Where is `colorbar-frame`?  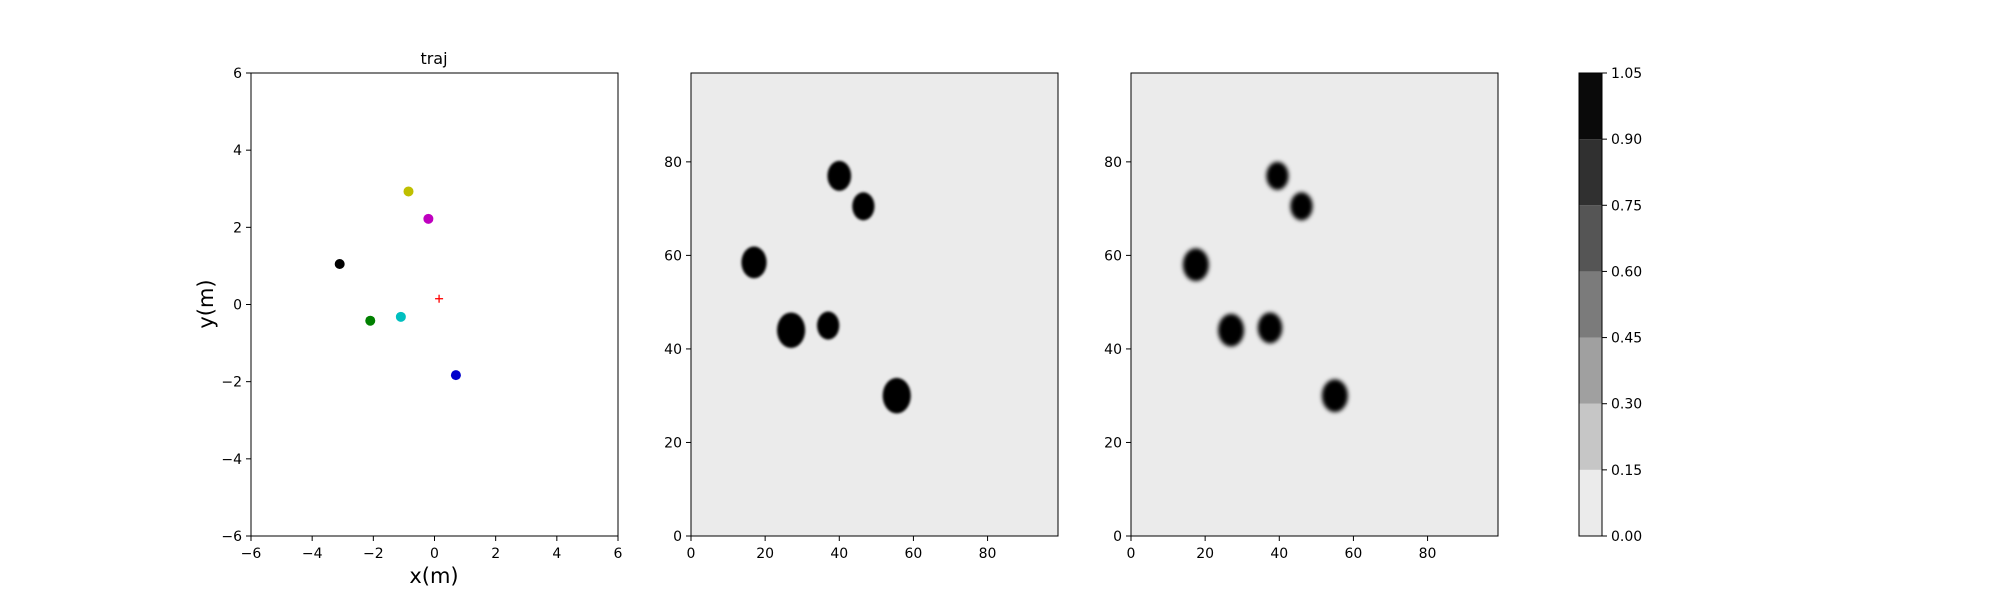
colorbar-frame is located at coordinates (1590, 304).